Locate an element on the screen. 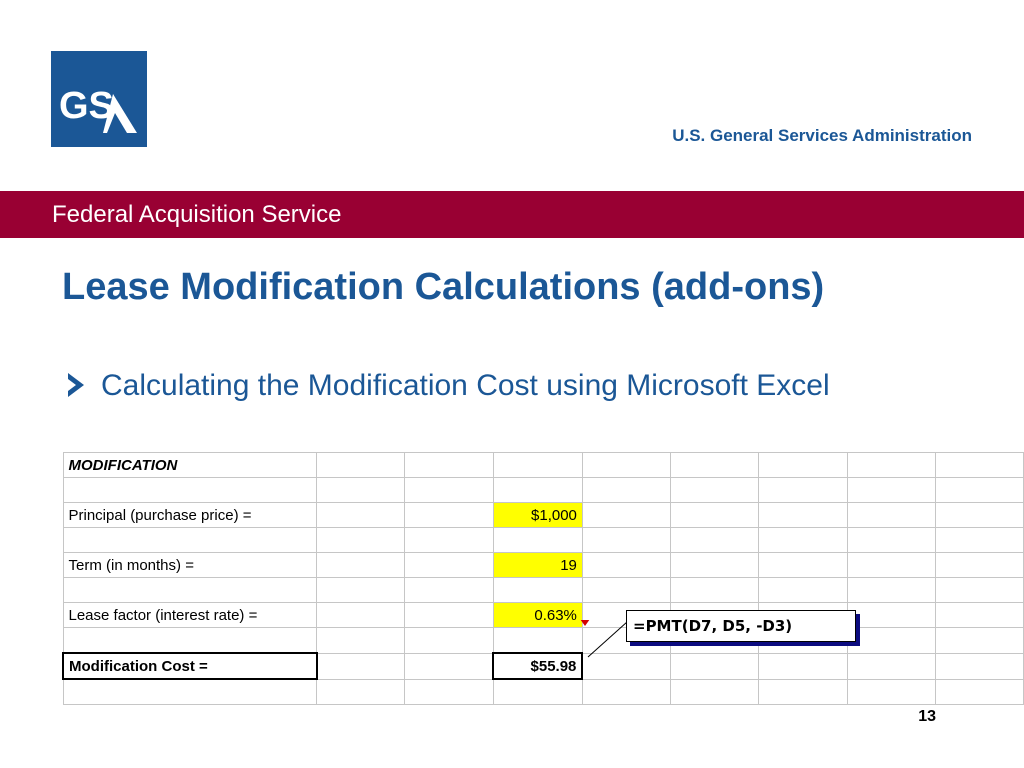 Image resolution: width=1024 pixels, height=768 pixels. sheet-row-lease-factor: Lease factor (interest rate) = 0.63% is located at coordinates (543, 615).